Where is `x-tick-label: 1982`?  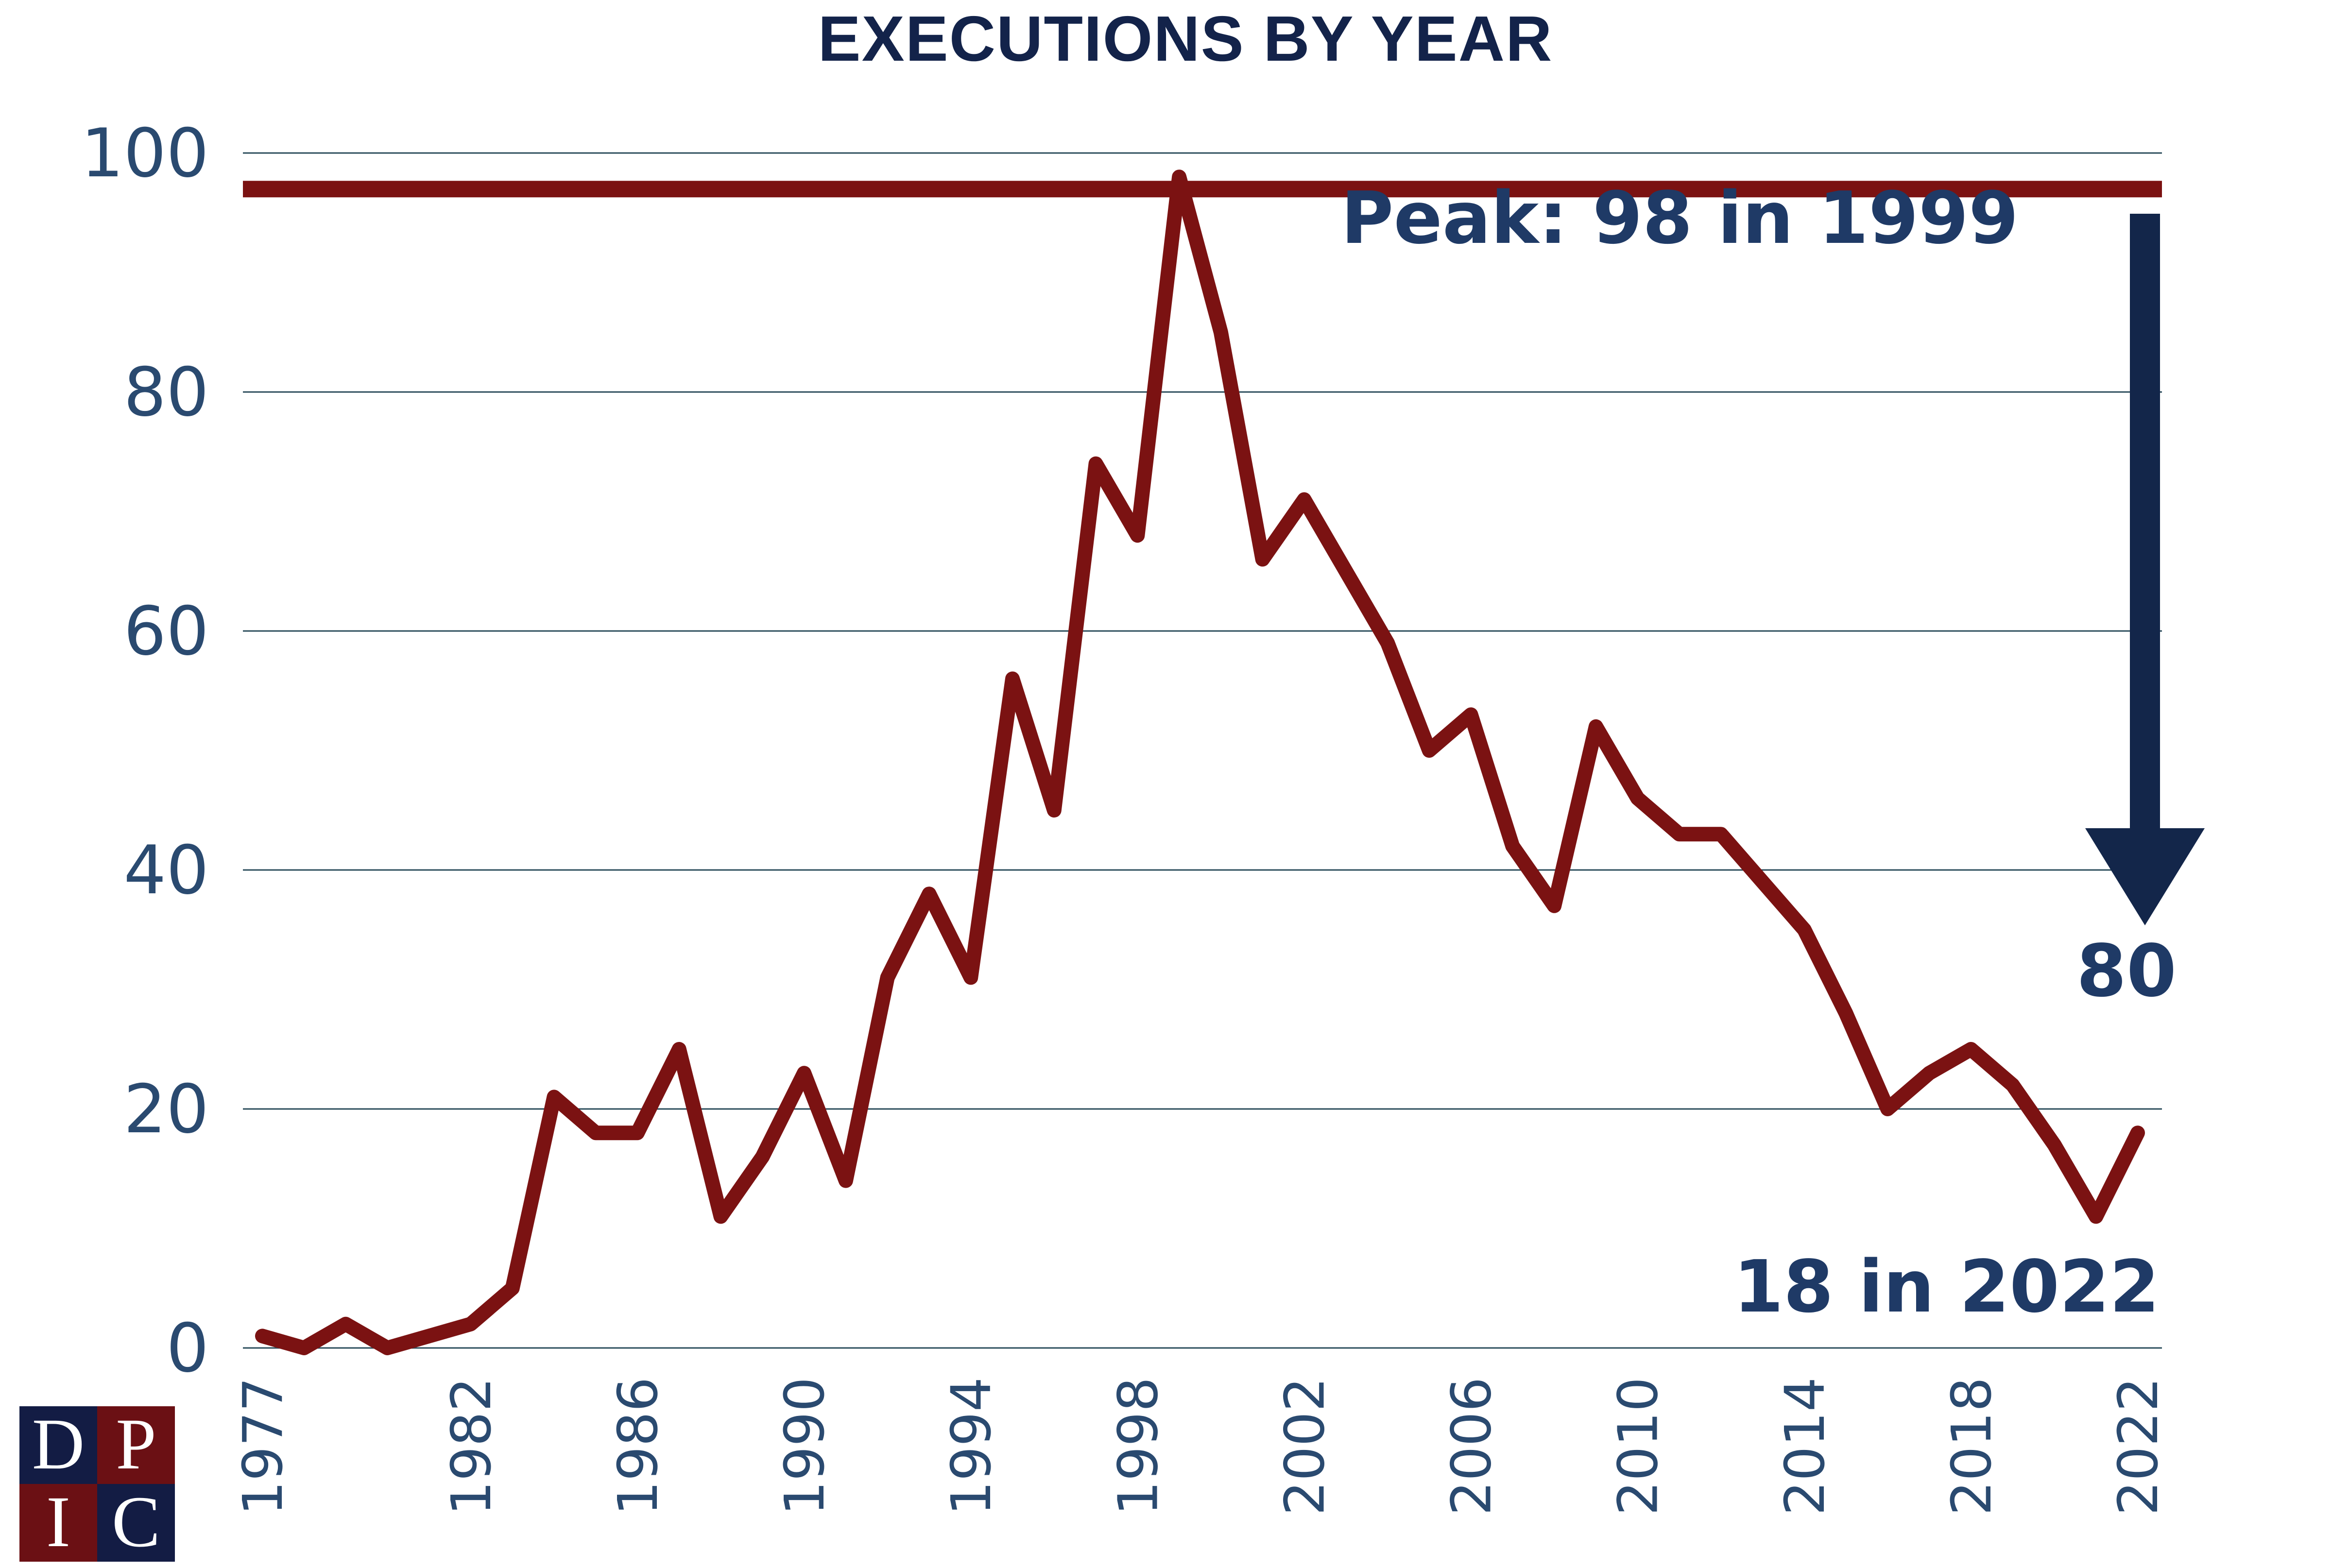 x-tick-label: 1982 is located at coordinates (471, 1446).